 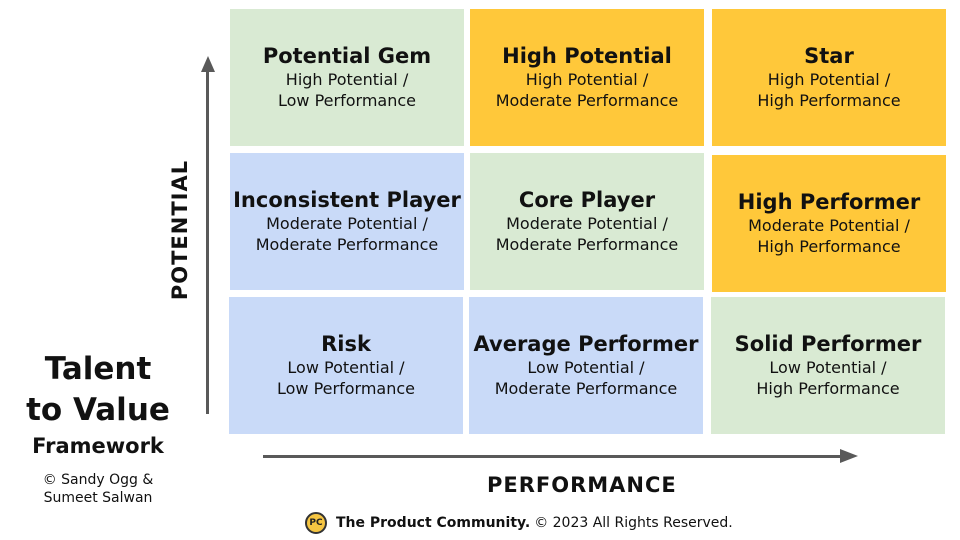 I want to click on cell-risk: Risk Low Potential / Low Performance, so click(x=346, y=365).